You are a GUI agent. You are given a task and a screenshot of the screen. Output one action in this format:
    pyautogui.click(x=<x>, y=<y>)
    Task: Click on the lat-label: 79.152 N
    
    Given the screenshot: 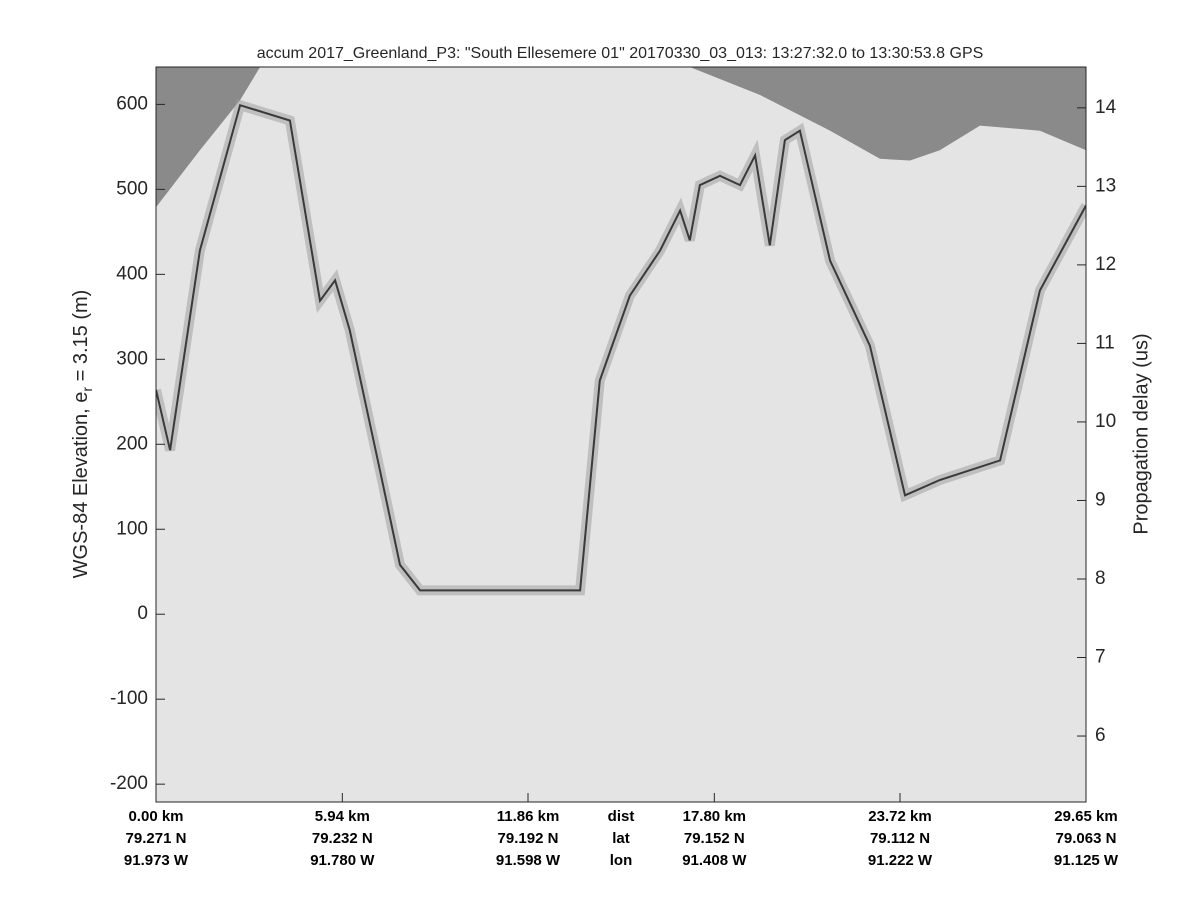 What is the action you would take?
    pyautogui.click(x=714, y=838)
    